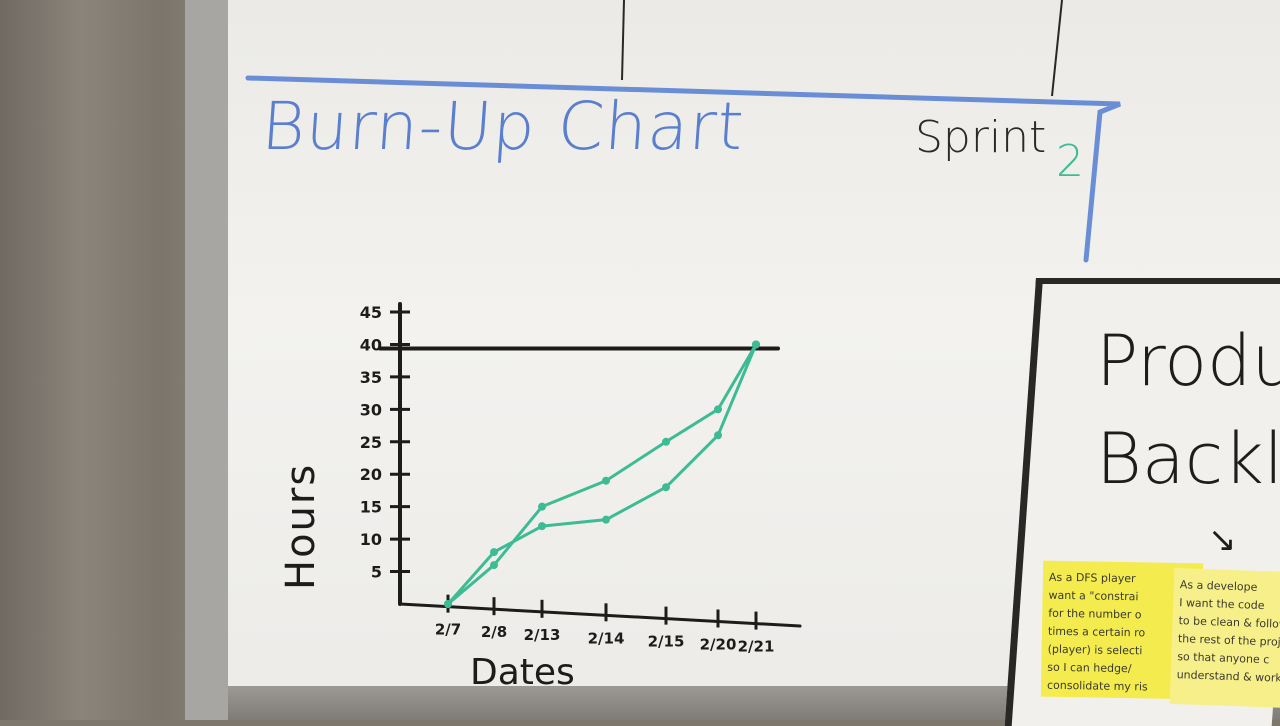 The image size is (1280, 726). What do you see at coordinates (666, 642) in the screenshot?
I see `x-tick-label: 2/15` at bounding box center [666, 642].